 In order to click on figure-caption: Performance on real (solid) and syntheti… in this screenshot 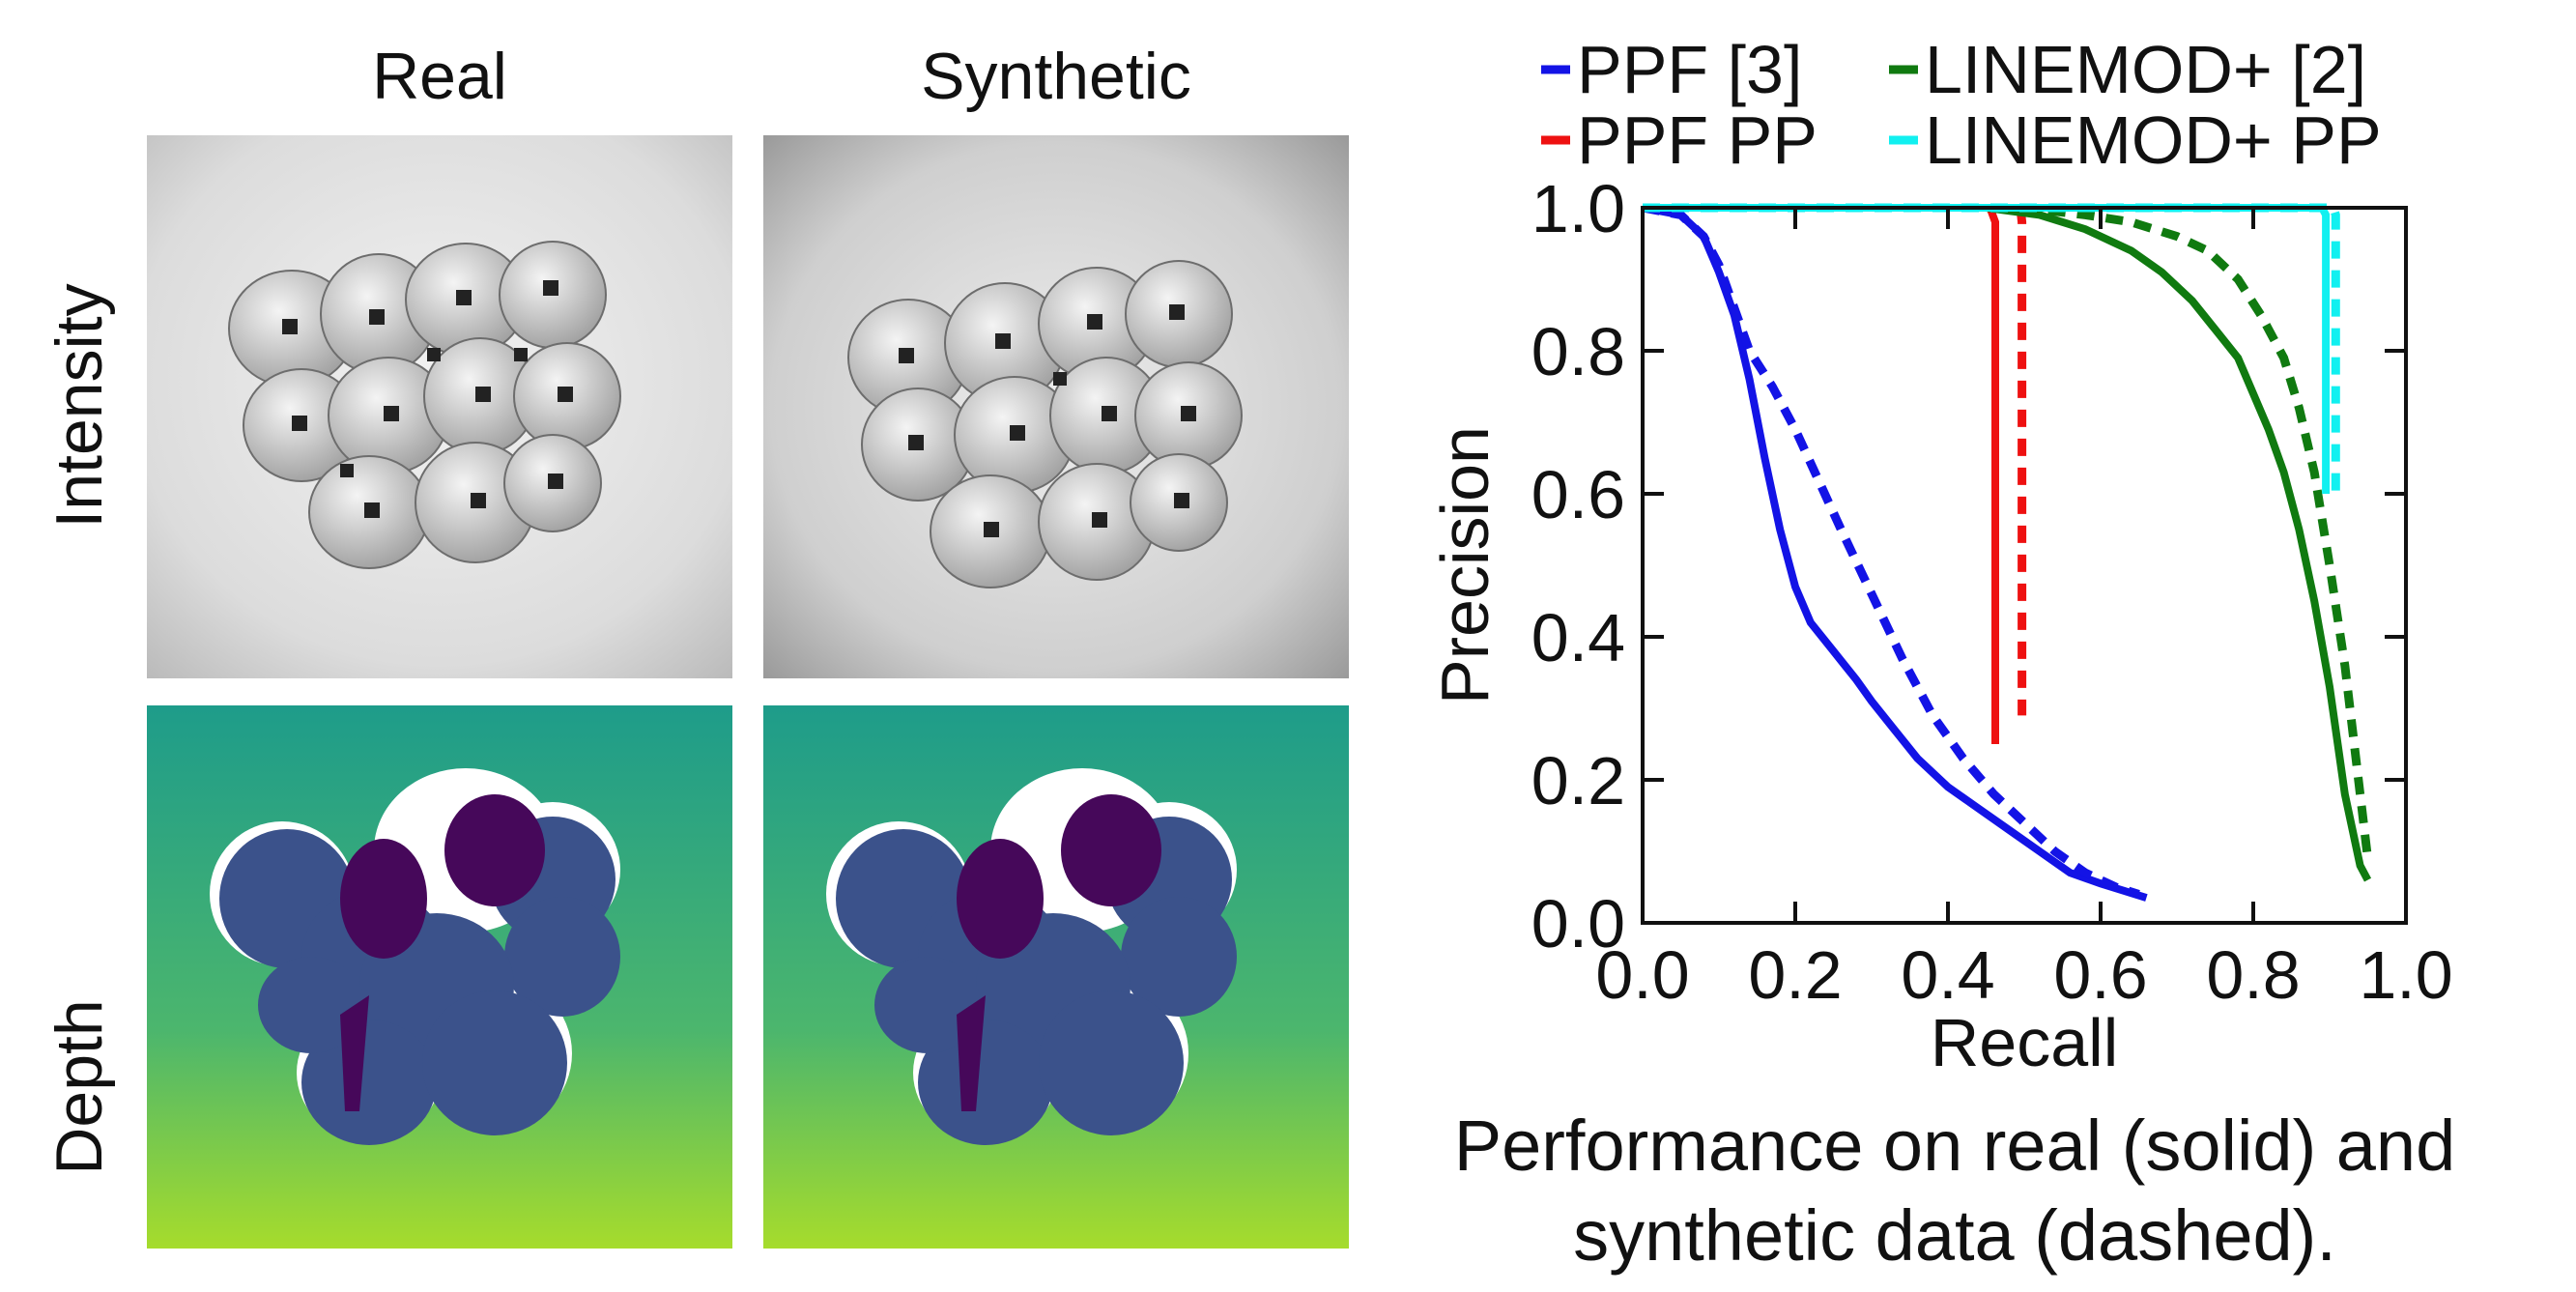, I will do `click(1955, 1191)`.